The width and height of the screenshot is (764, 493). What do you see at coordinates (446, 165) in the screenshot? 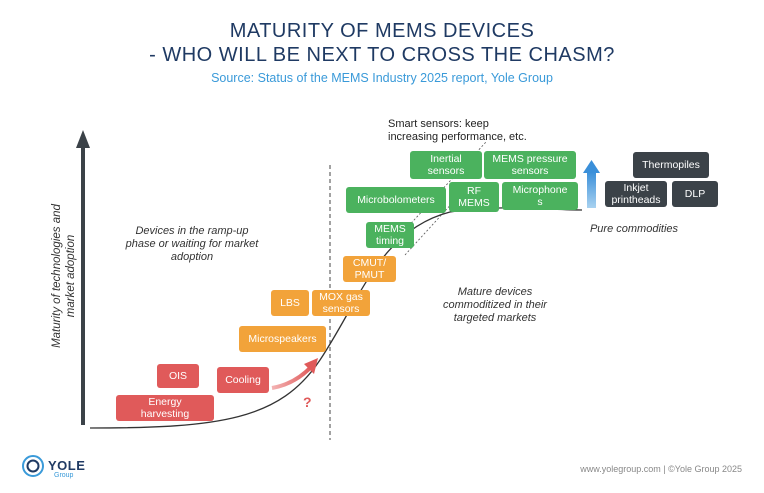
I see `inertial-sensors-box: Inertial sensors` at bounding box center [446, 165].